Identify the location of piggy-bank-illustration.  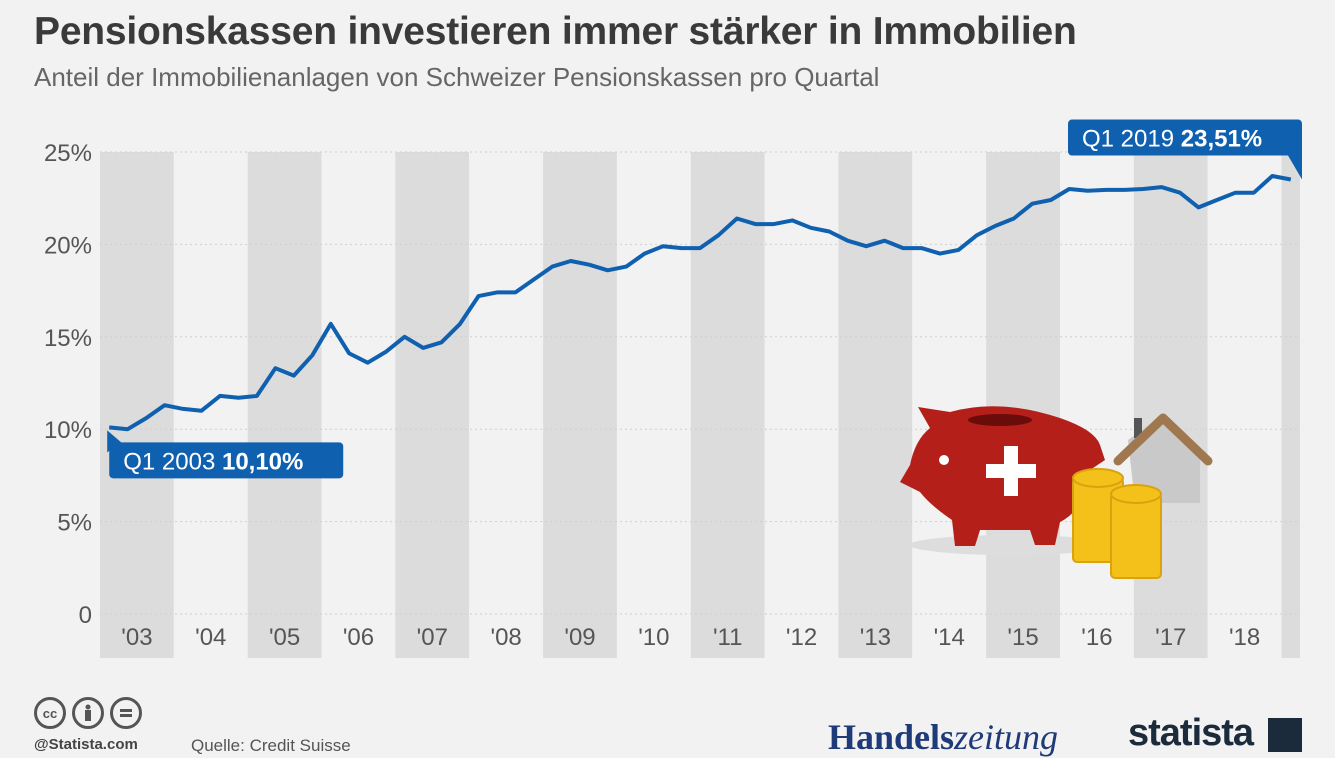
(1056, 492).